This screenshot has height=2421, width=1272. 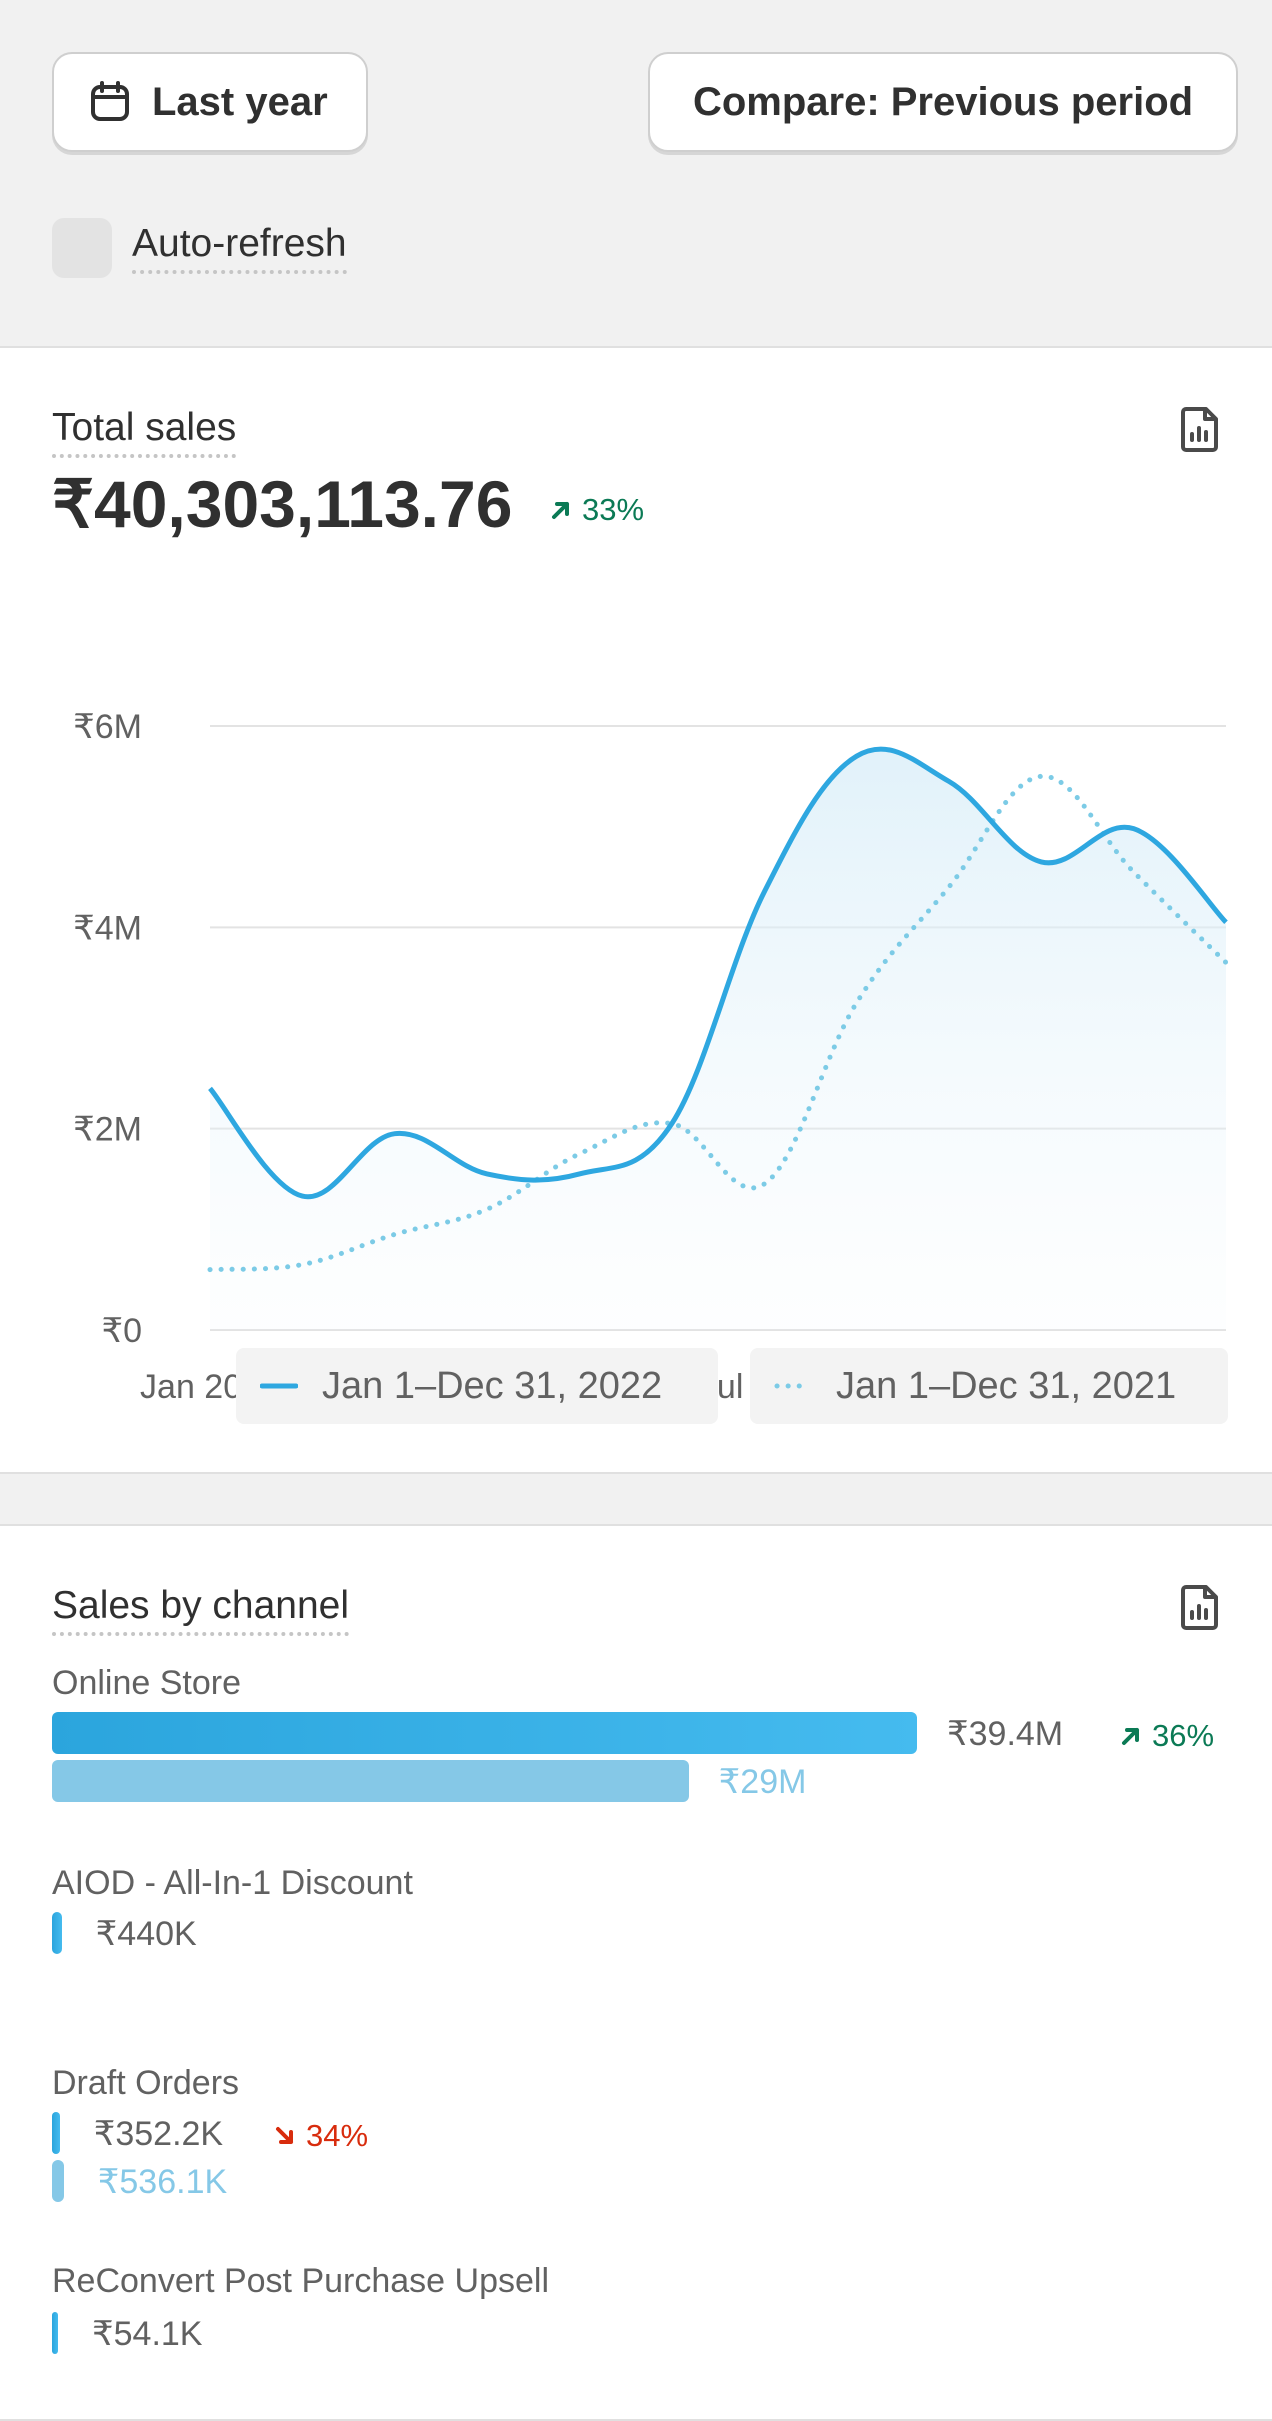 I want to click on date-range-label: Last year, so click(x=240, y=101).